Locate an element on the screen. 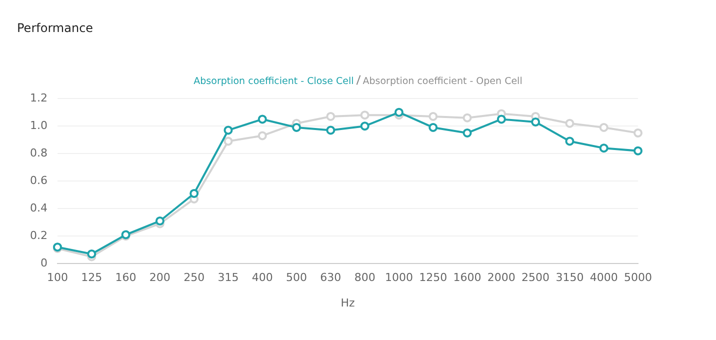 The image size is (716, 340). x-tick-label: 800 is located at coordinates (365, 277).